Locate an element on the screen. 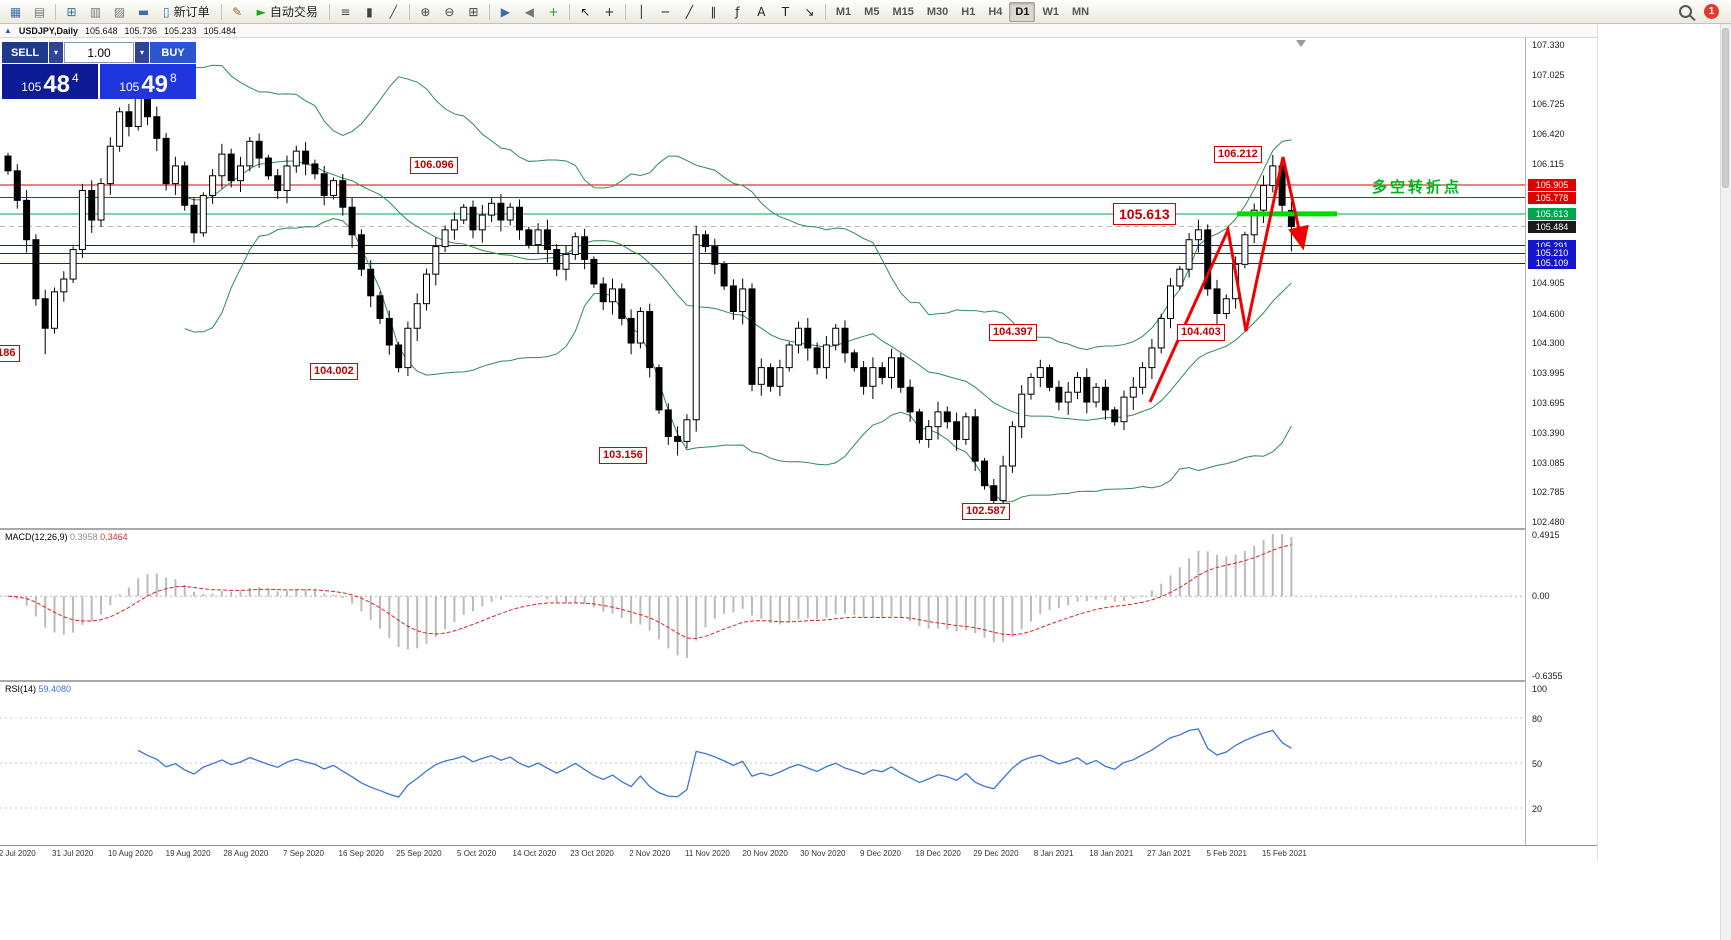 This screenshot has width=1731, height=940. zoom-out-icon-glyph: ⊖ is located at coordinates (449, 11).